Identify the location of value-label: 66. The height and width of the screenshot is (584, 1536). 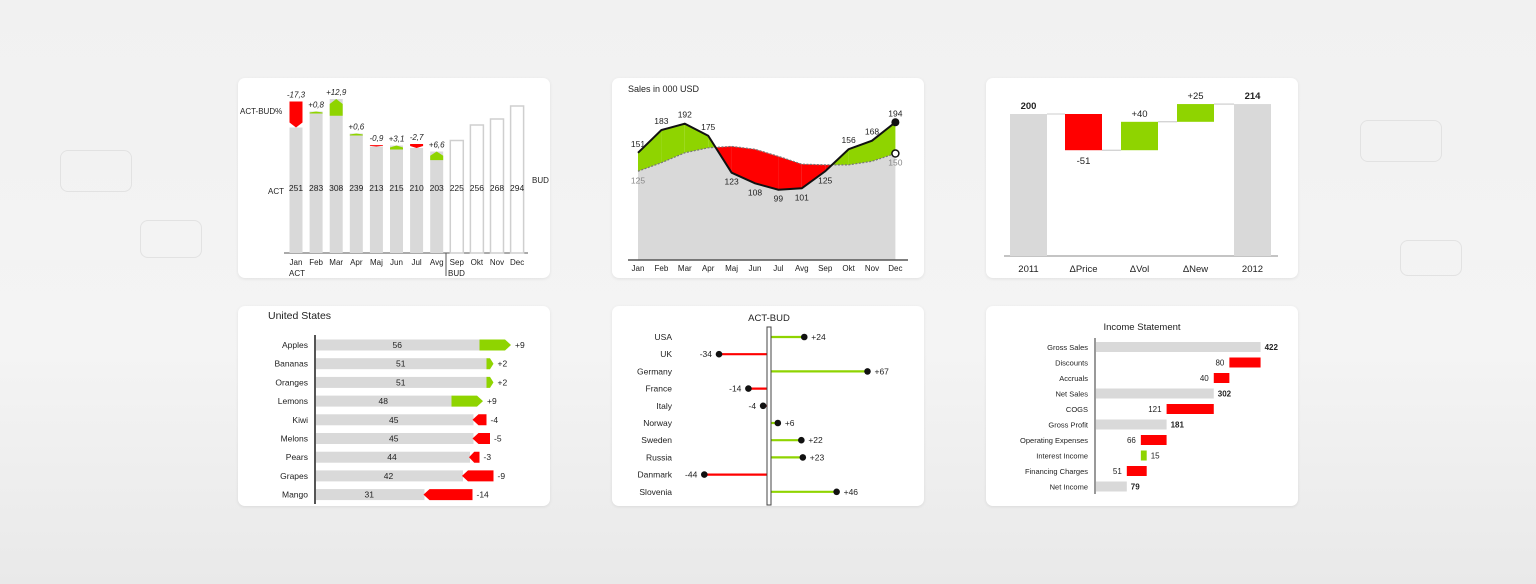
(1131, 440).